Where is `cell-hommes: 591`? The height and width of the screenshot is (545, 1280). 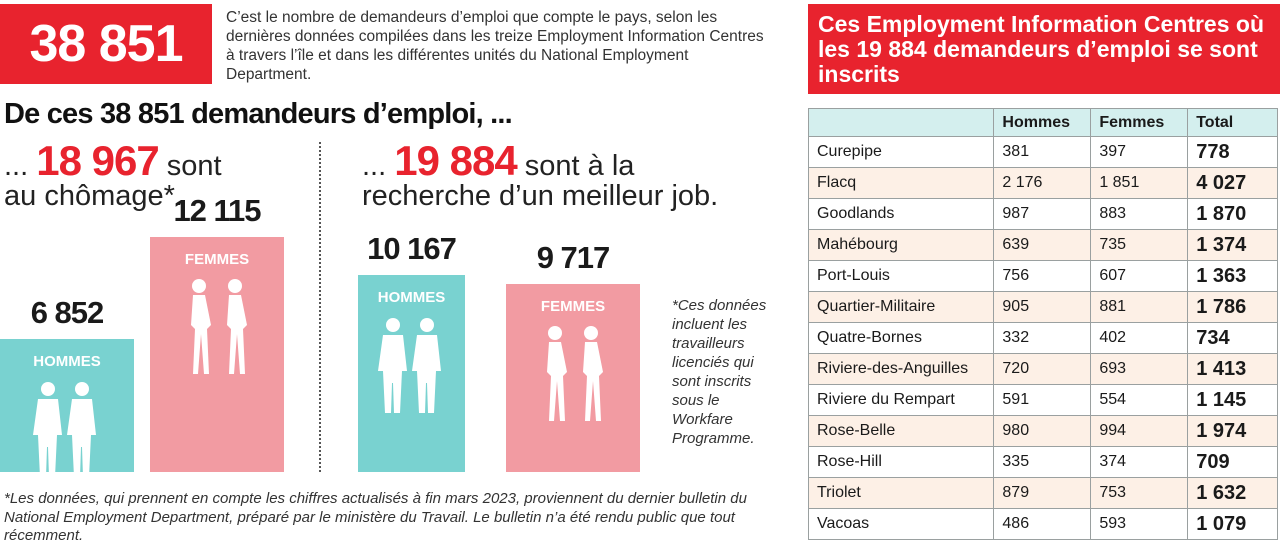 cell-hommes: 591 is located at coordinates (1042, 400).